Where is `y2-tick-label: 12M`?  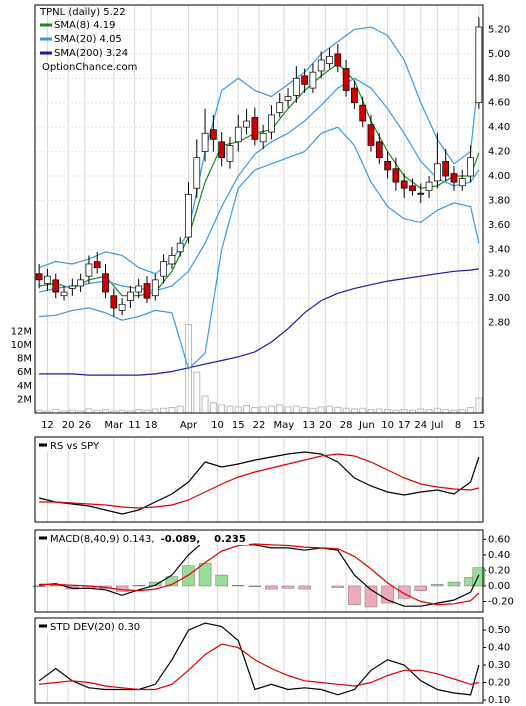 y2-tick-label: 12M is located at coordinates (21, 331).